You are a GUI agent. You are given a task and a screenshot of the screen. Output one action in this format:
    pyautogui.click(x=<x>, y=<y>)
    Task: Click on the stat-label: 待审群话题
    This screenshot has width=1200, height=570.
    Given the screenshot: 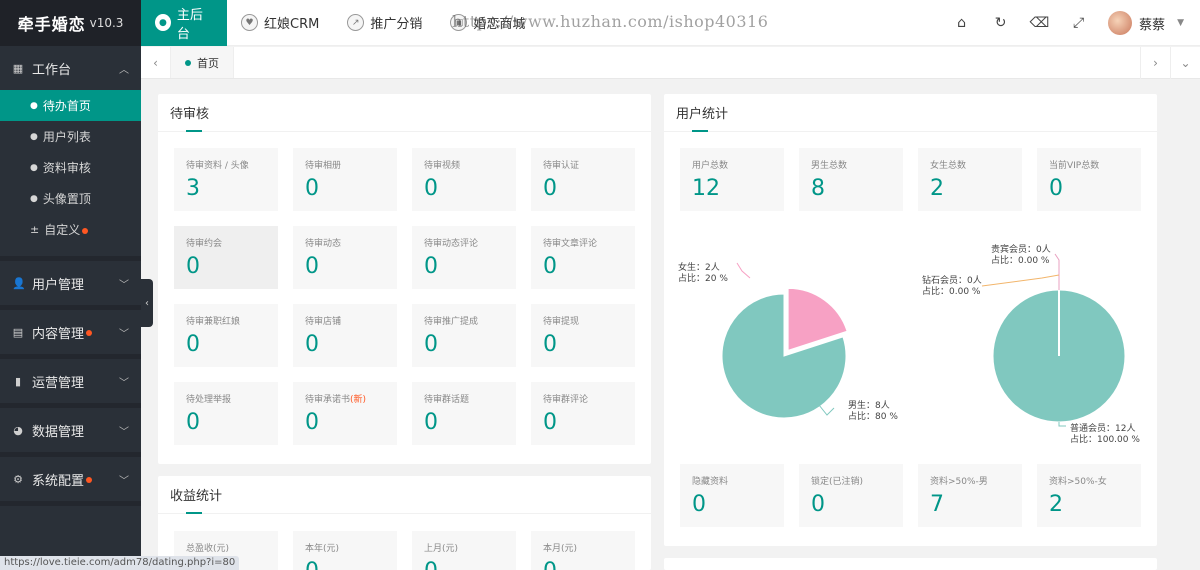 What is the action you would take?
    pyautogui.click(x=447, y=400)
    